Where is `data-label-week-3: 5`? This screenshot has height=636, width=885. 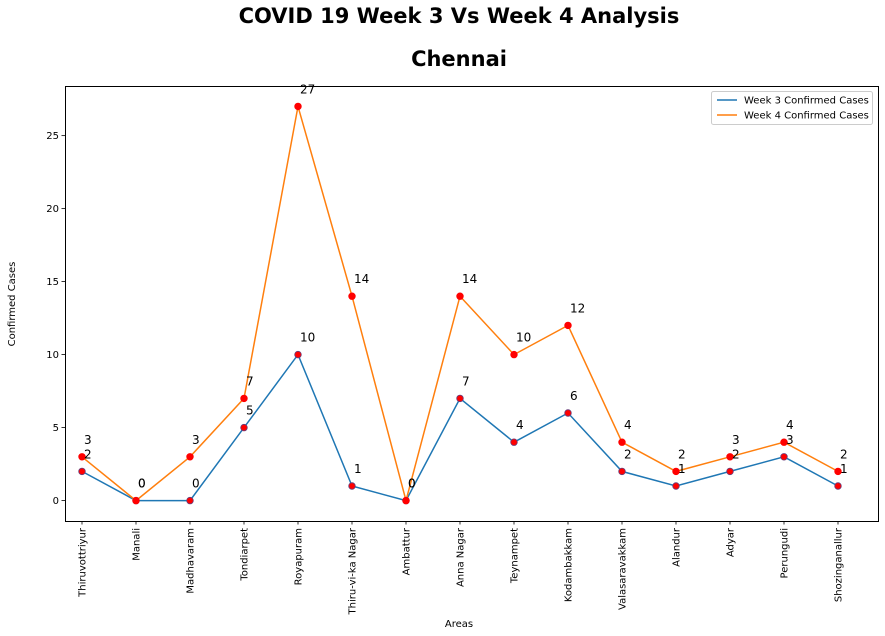
data-label-week-3: 5 is located at coordinates (250, 411).